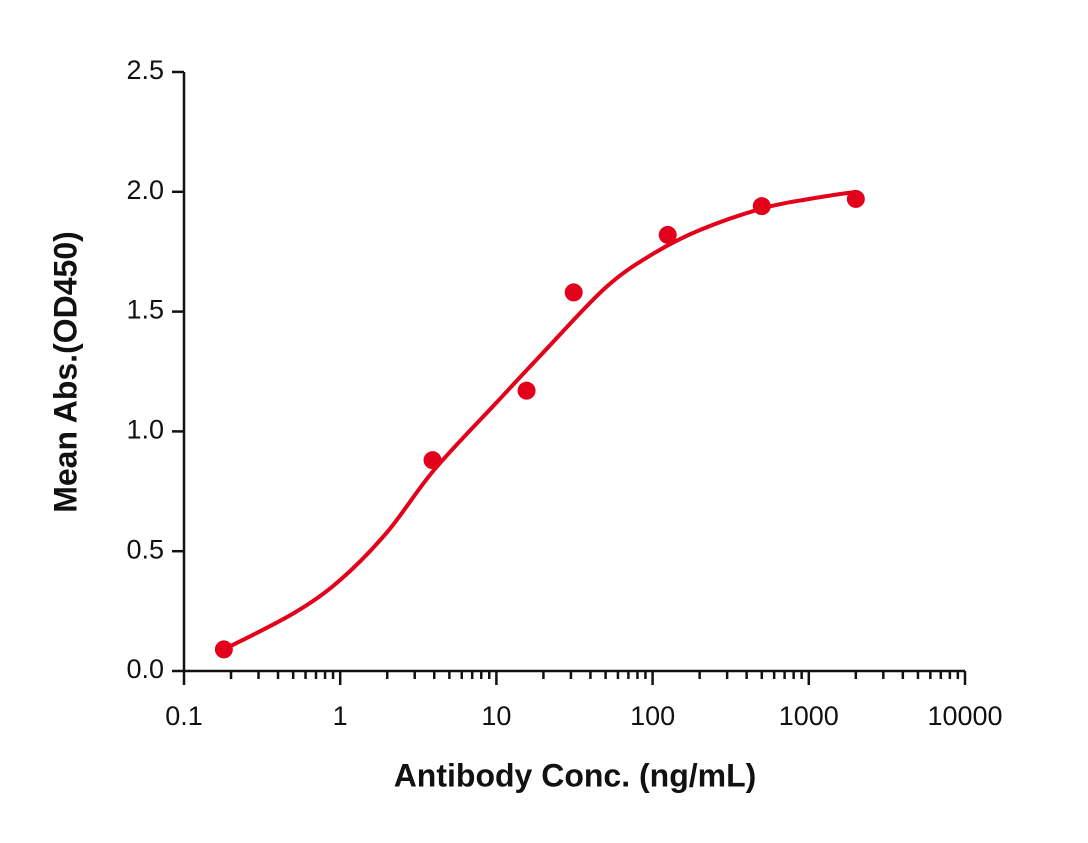  Describe the element at coordinates (145, 70) in the screenshot. I see `y-tick-label: 2.5` at that location.